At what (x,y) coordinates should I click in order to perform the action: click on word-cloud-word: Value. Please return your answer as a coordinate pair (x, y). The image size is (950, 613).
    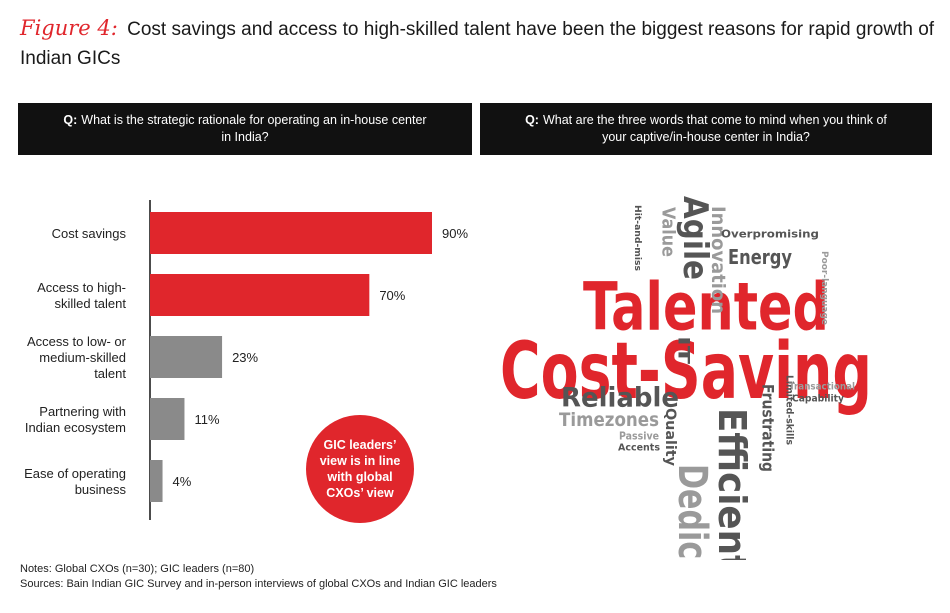
    Looking at the image, I should click on (668, 232).